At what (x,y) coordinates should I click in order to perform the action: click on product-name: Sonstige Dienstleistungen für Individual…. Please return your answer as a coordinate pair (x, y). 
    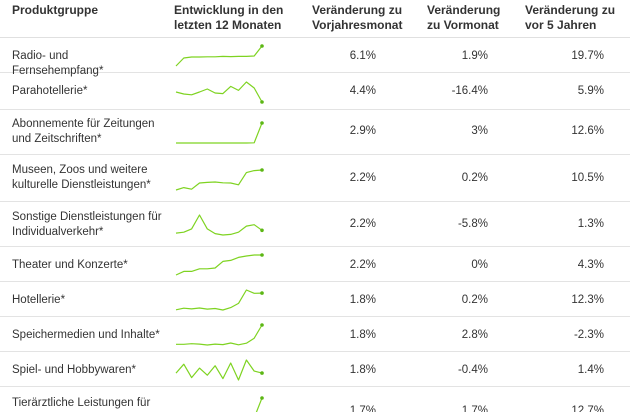
    Looking at the image, I should click on (87, 224).